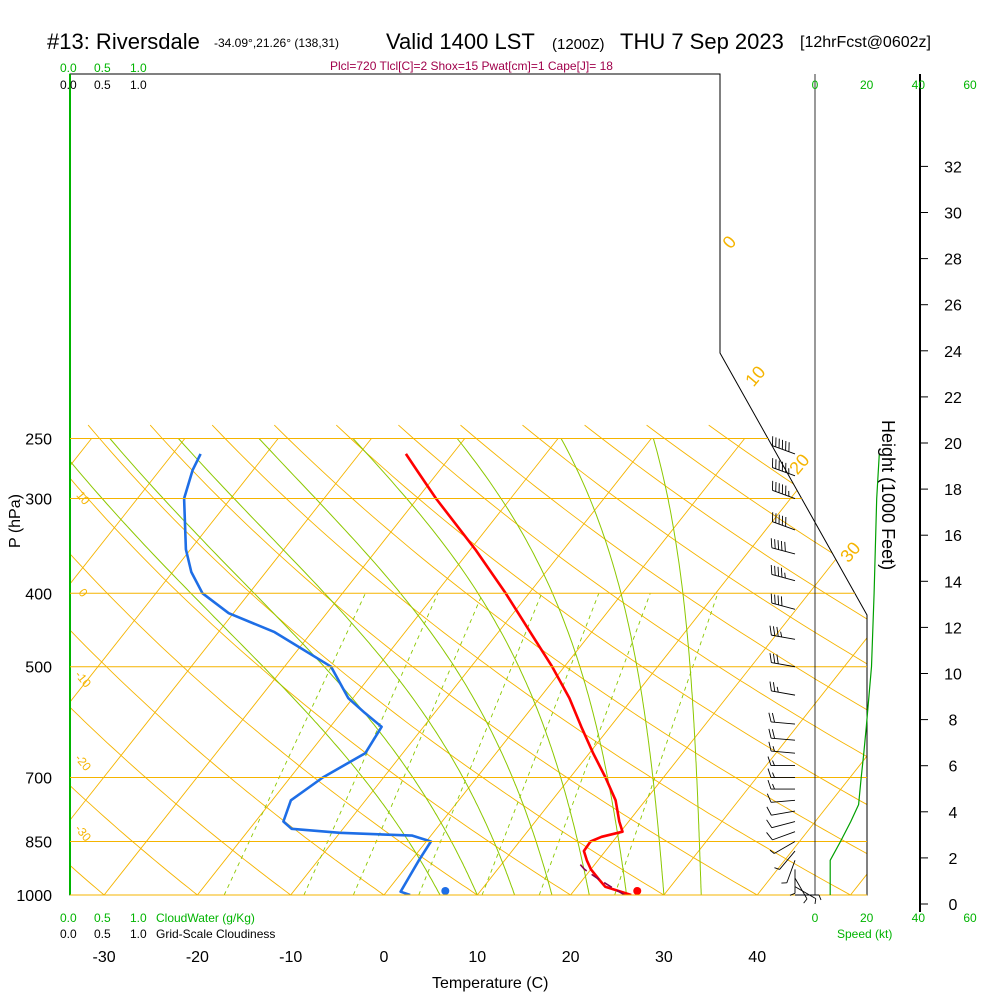  What do you see at coordinates (953, 859) in the screenshot?
I see `height-tick-label: 2` at bounding box center [953, 859].